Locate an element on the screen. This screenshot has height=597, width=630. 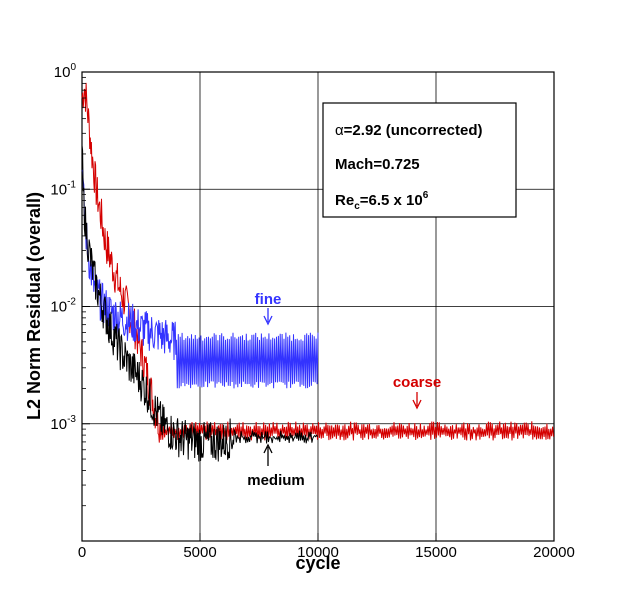
info-re-sup: 6 is located at coordinates (426, 195).